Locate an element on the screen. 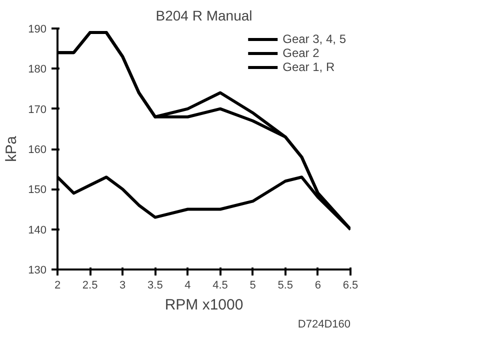  legend-label: Gear 2 is located at coordinates (301, 53).